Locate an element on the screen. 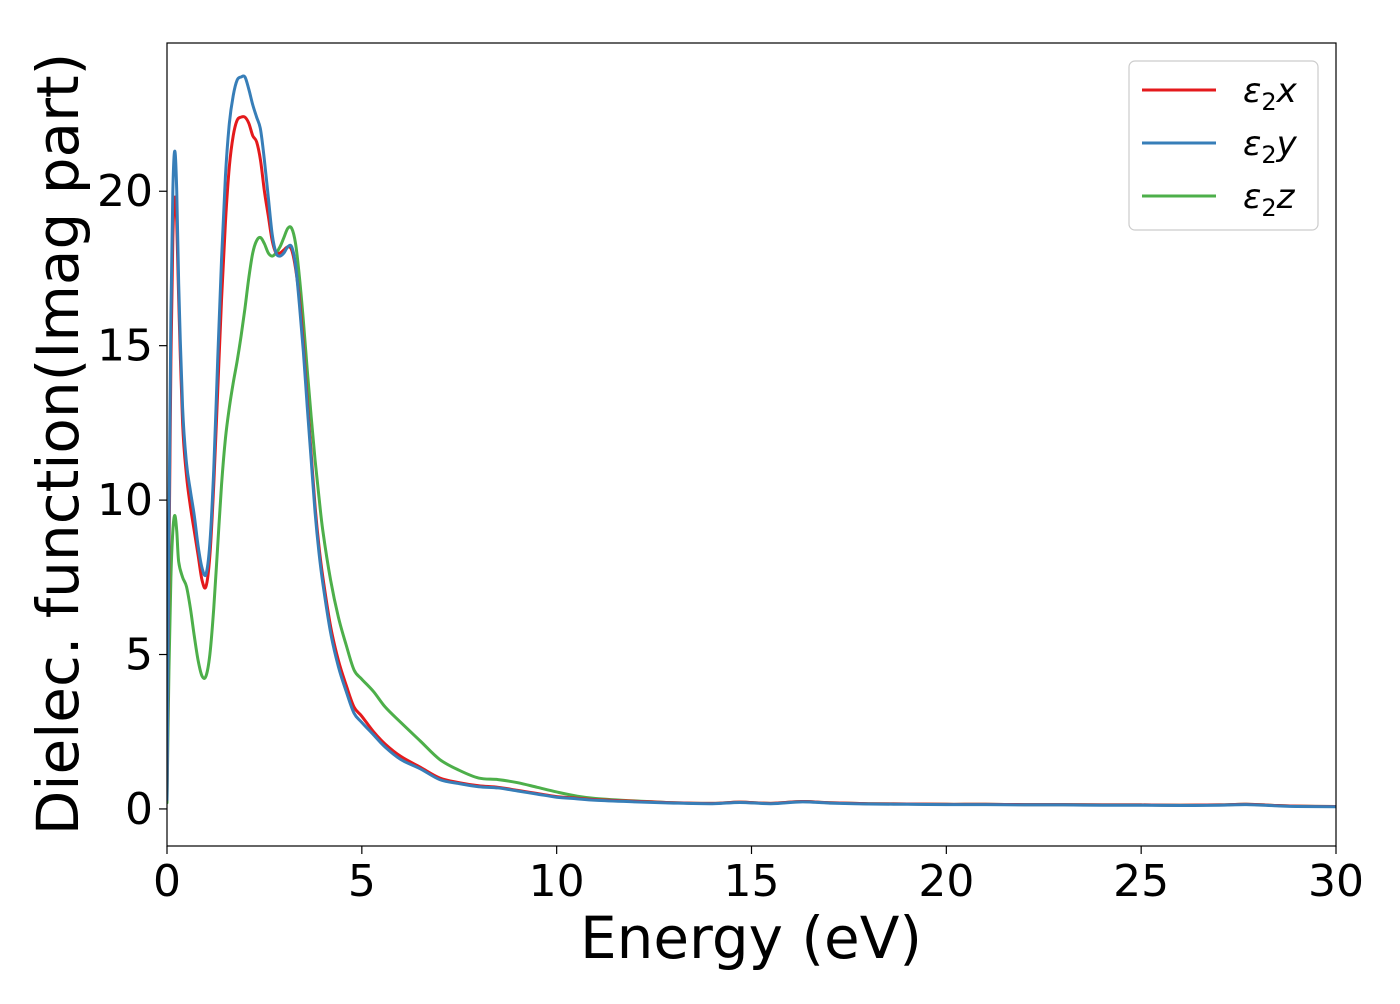 This screenshot has height=1004, width=1400. legend-label-suffix: z is located at coordinates (1286, 197).